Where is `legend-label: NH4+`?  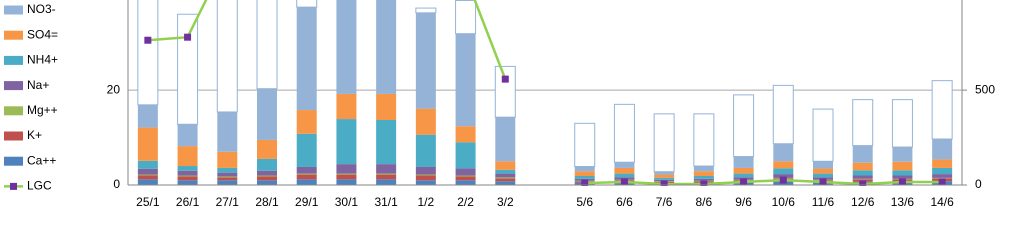
legend-label: NH4+ is located at coordinates (42, 60).